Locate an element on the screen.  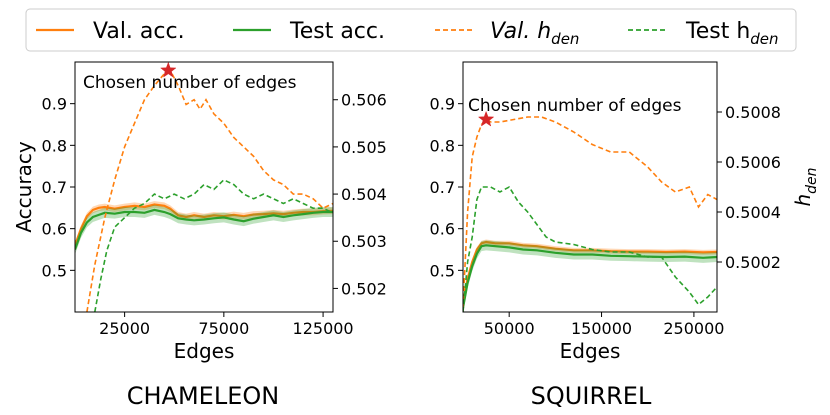
legend: Val. acc. Test acc. Val. hden Test hden is located at coordinates (411, 30).